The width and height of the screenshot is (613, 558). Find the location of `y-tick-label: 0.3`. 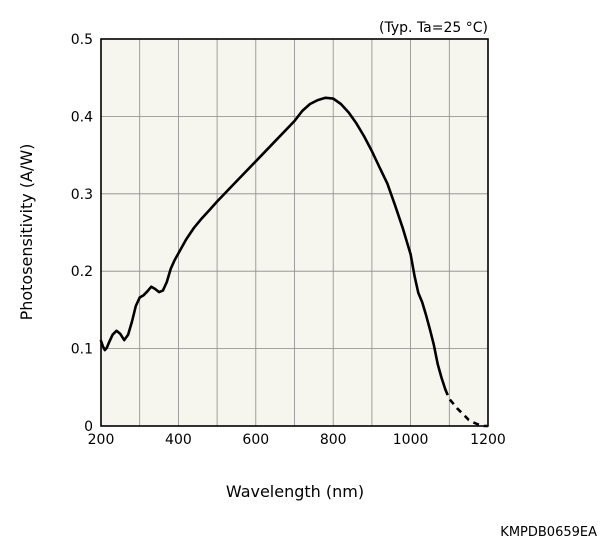

y-tick-label: 0.3 is located at coordinates (82, 195).